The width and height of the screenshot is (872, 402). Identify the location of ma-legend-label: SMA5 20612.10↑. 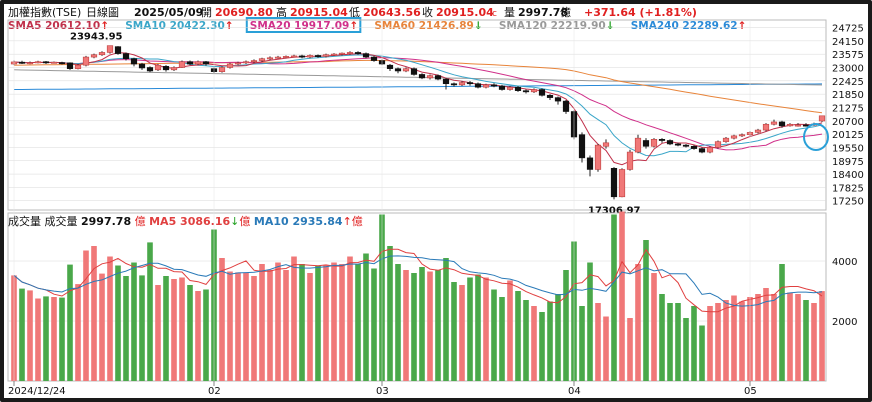
(58, 26).